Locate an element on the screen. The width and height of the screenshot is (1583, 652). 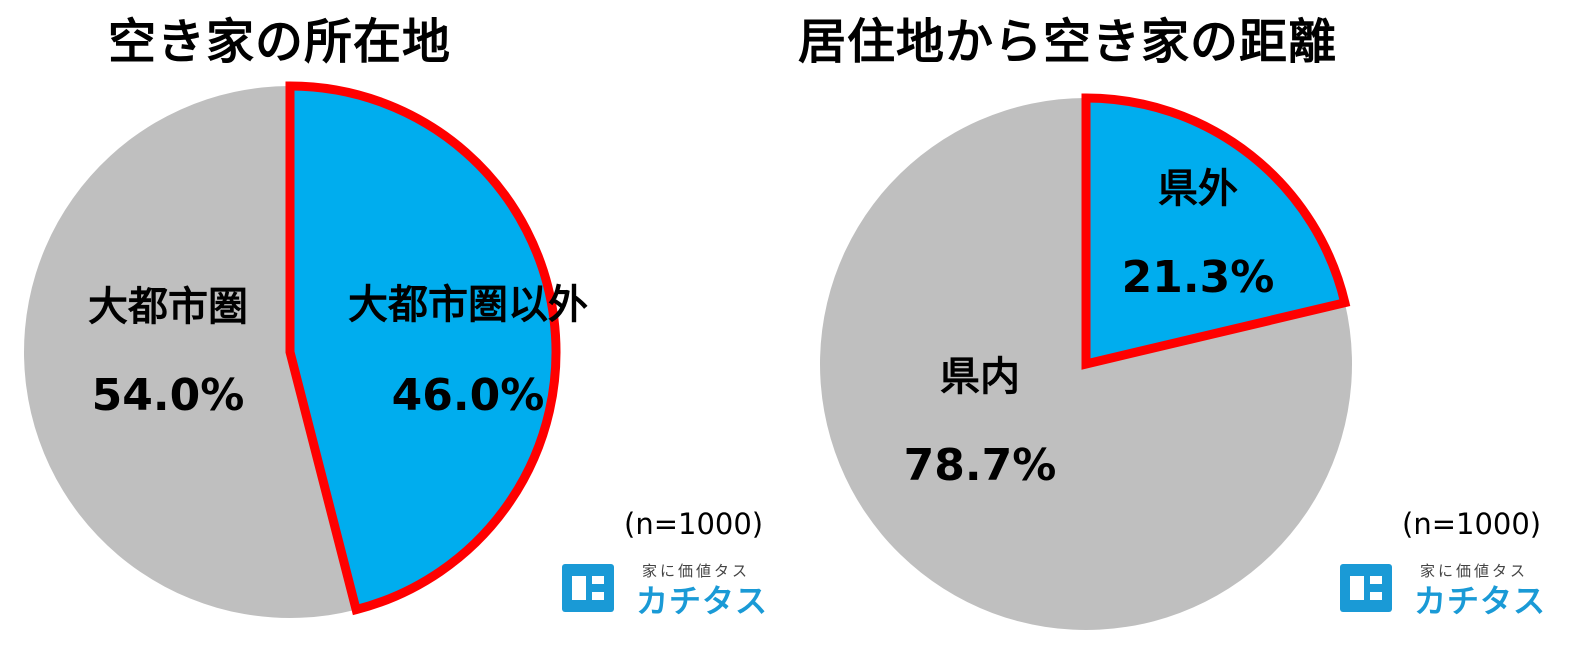
slice-category-label: 大都市圏 is located at coordinates (168, 307).